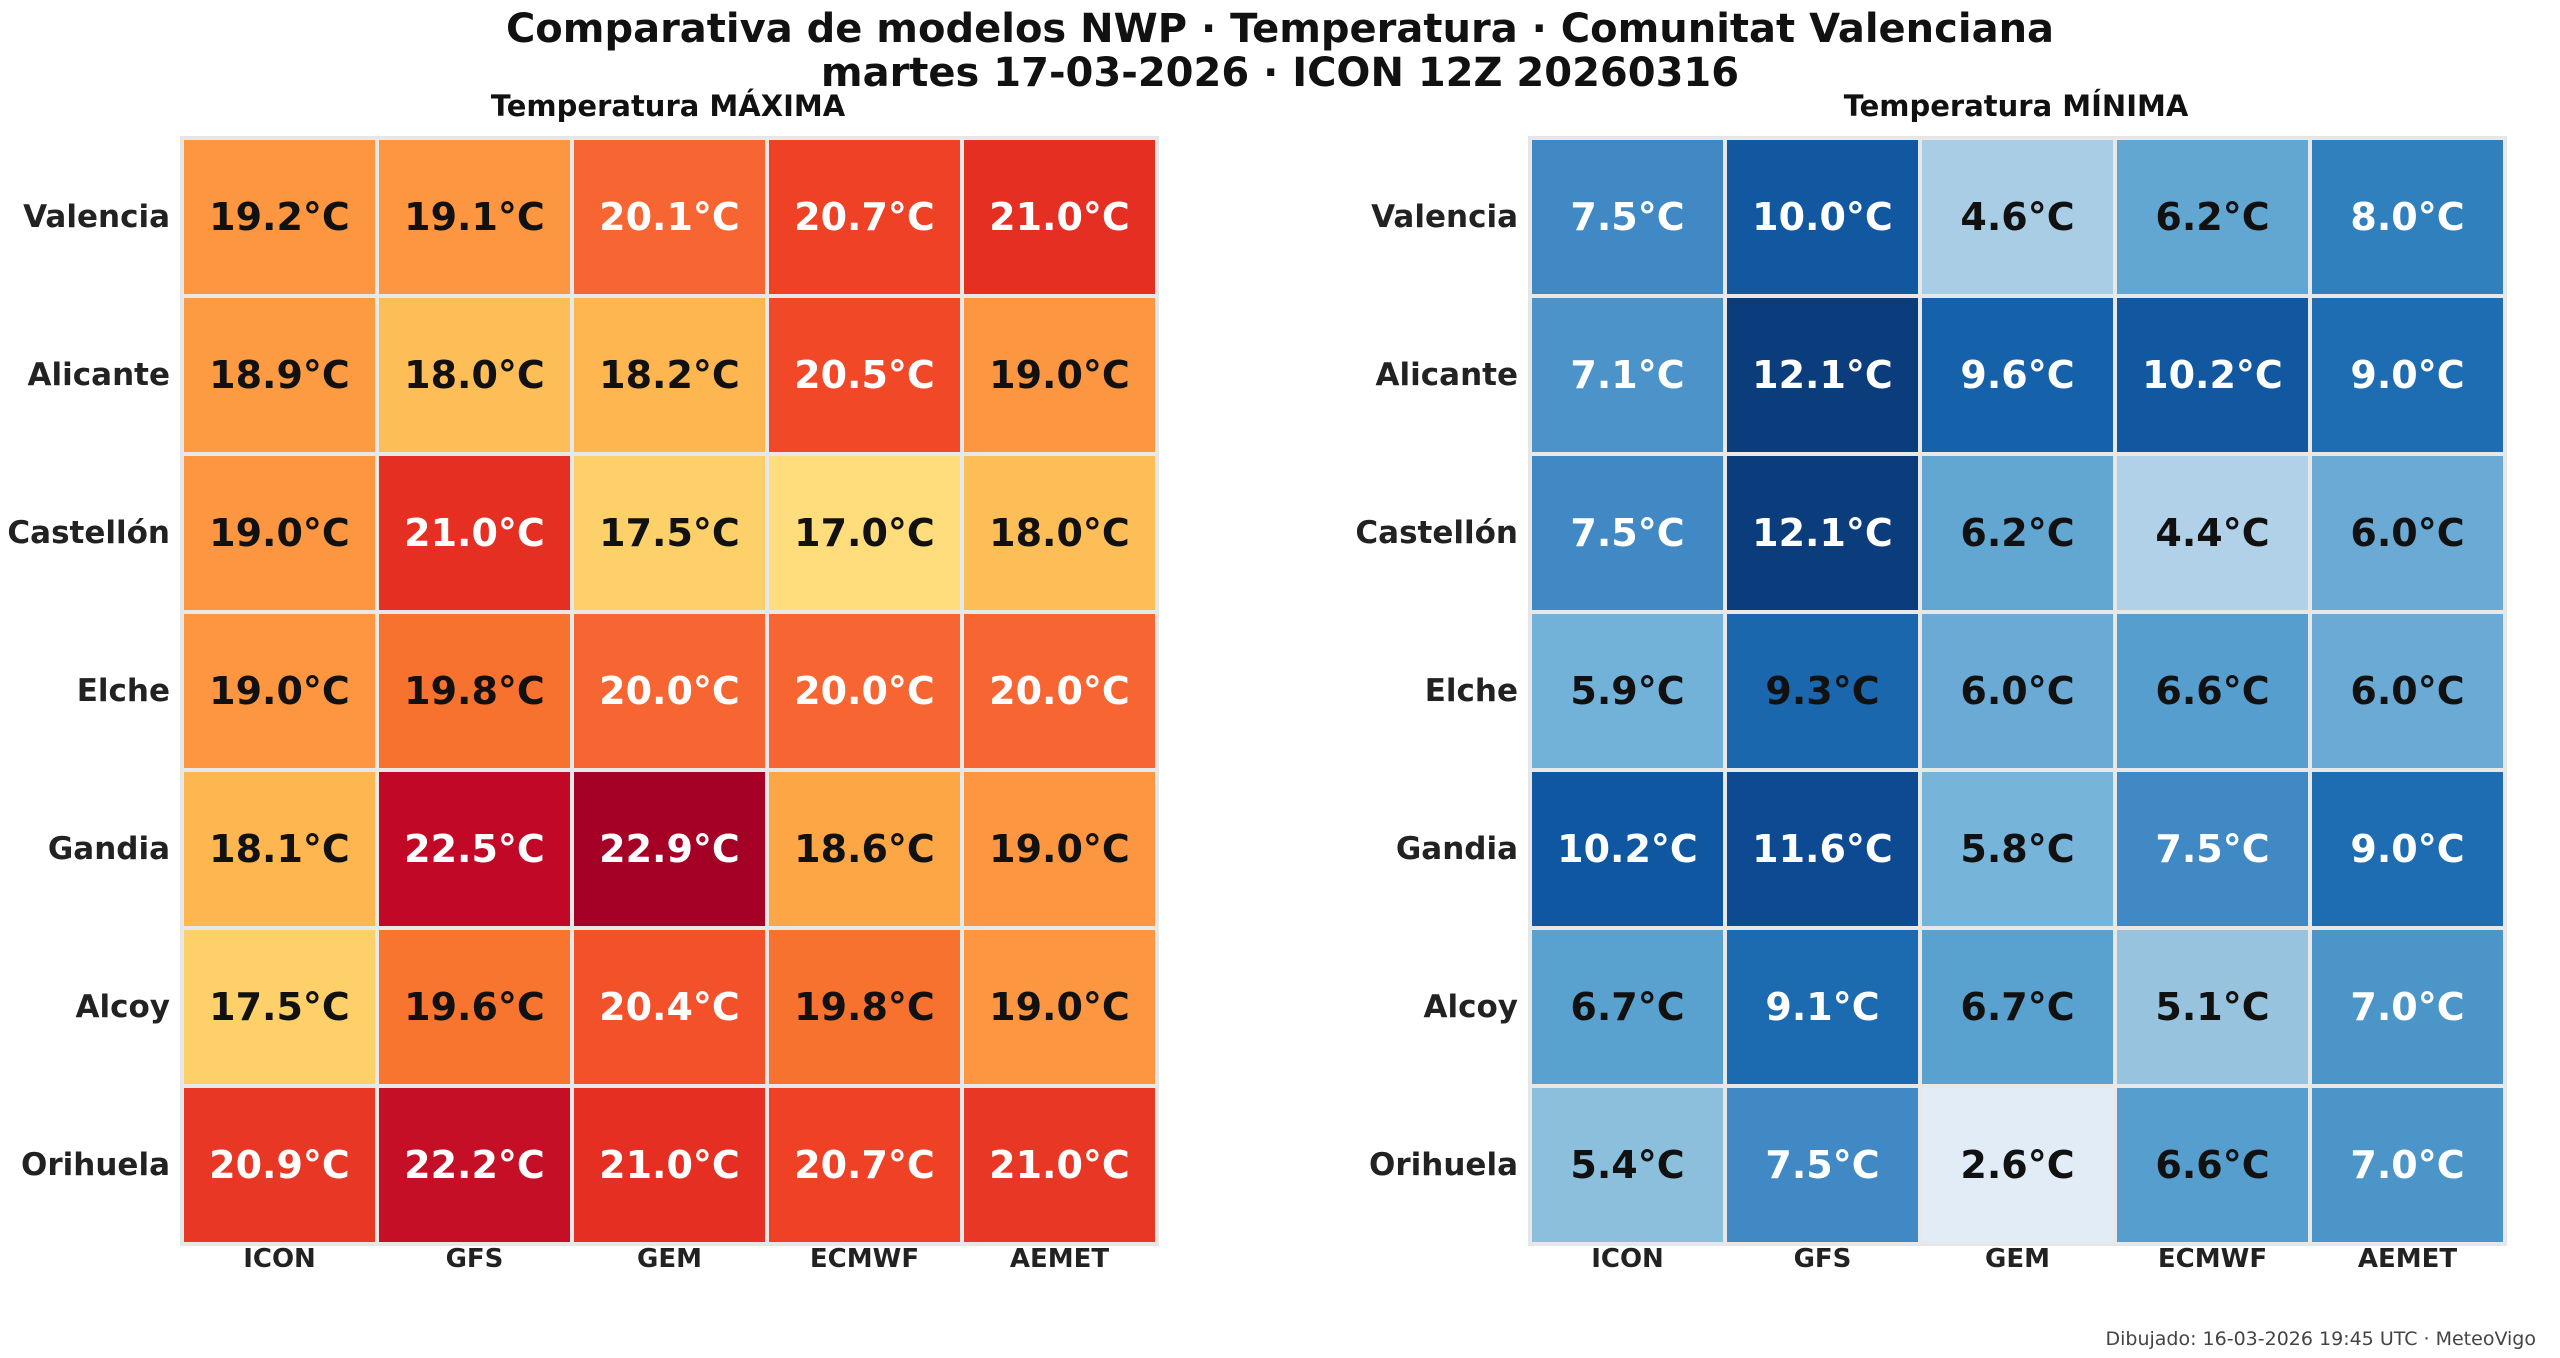  I want to click on heatmap-cell: 20.5°C, so click(864, 375).